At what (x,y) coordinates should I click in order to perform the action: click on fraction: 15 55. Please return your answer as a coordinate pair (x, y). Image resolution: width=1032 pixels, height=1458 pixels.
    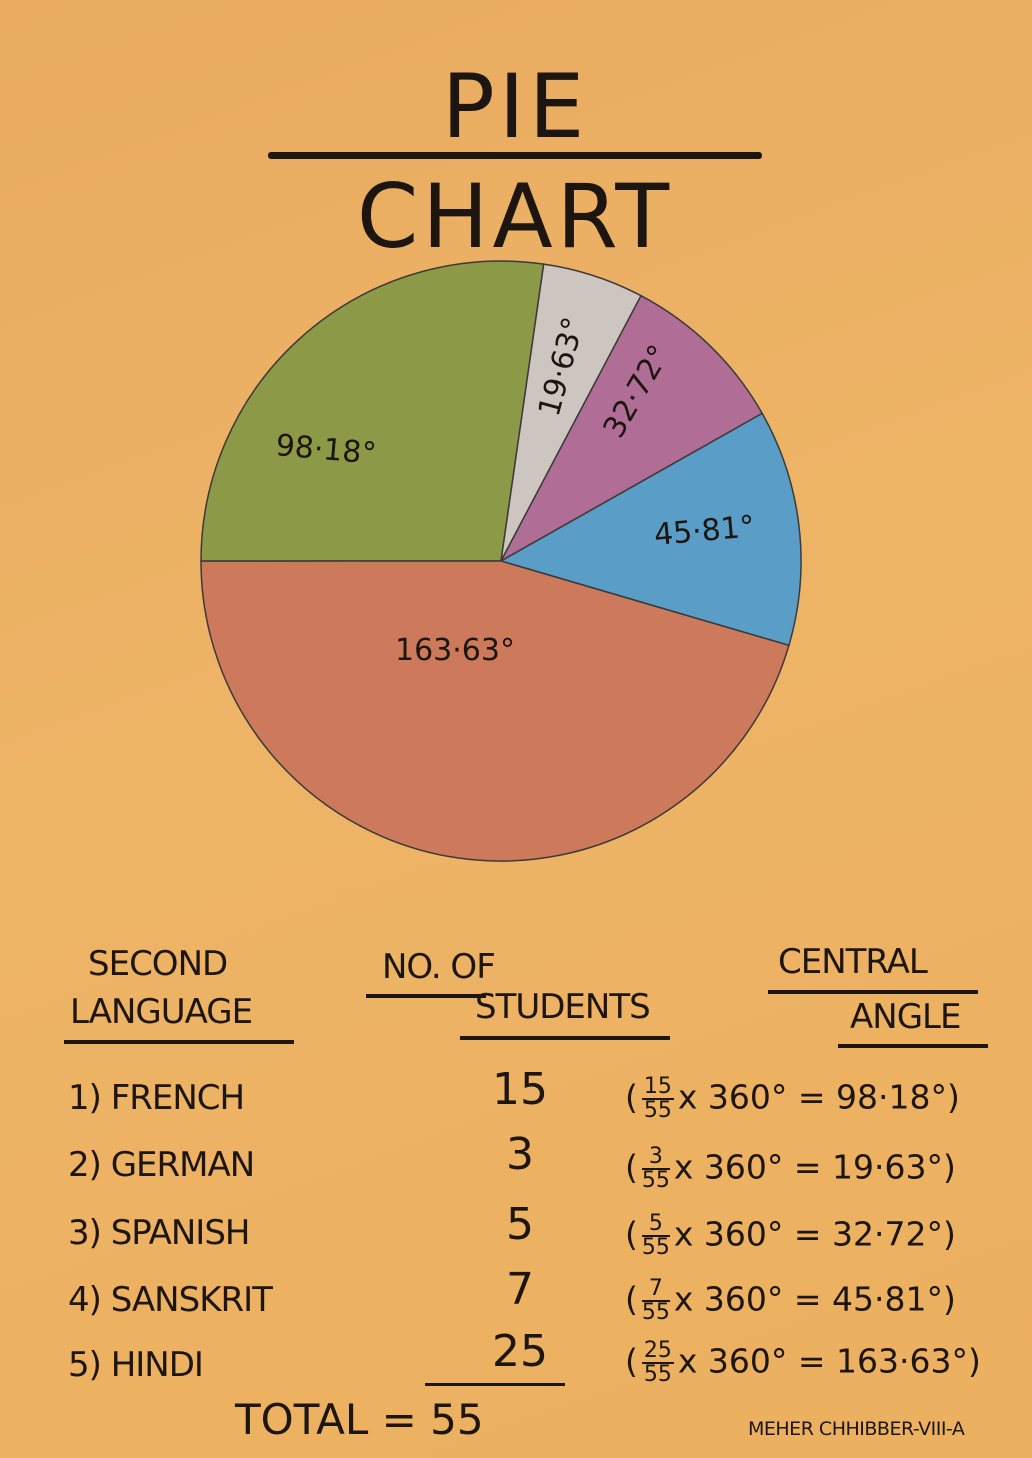
    Looking at the image, I should click on (657, 1098).